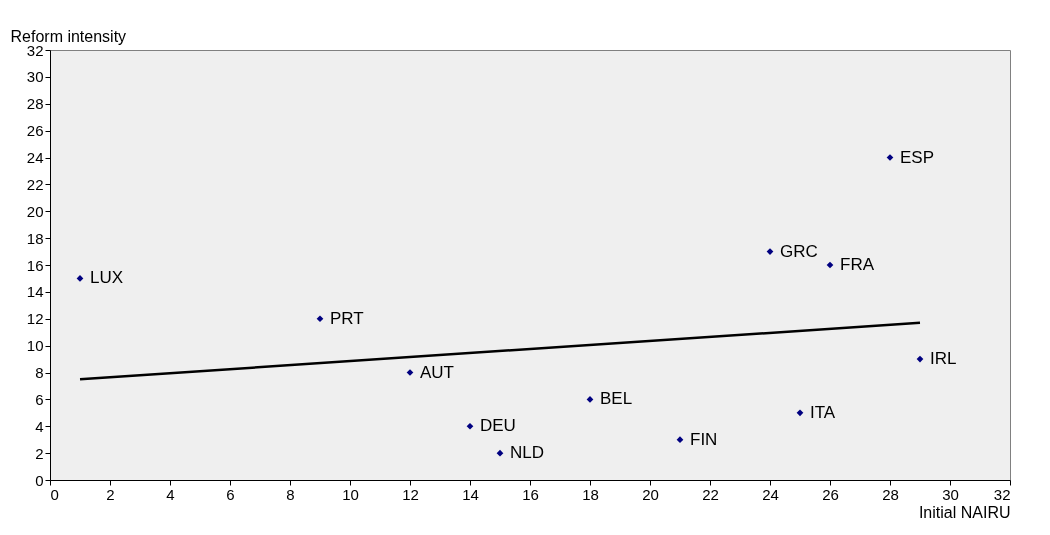 This screenshot has height=535, width=1050. I want to click on y-tick-label: 6, so click(39, 399).